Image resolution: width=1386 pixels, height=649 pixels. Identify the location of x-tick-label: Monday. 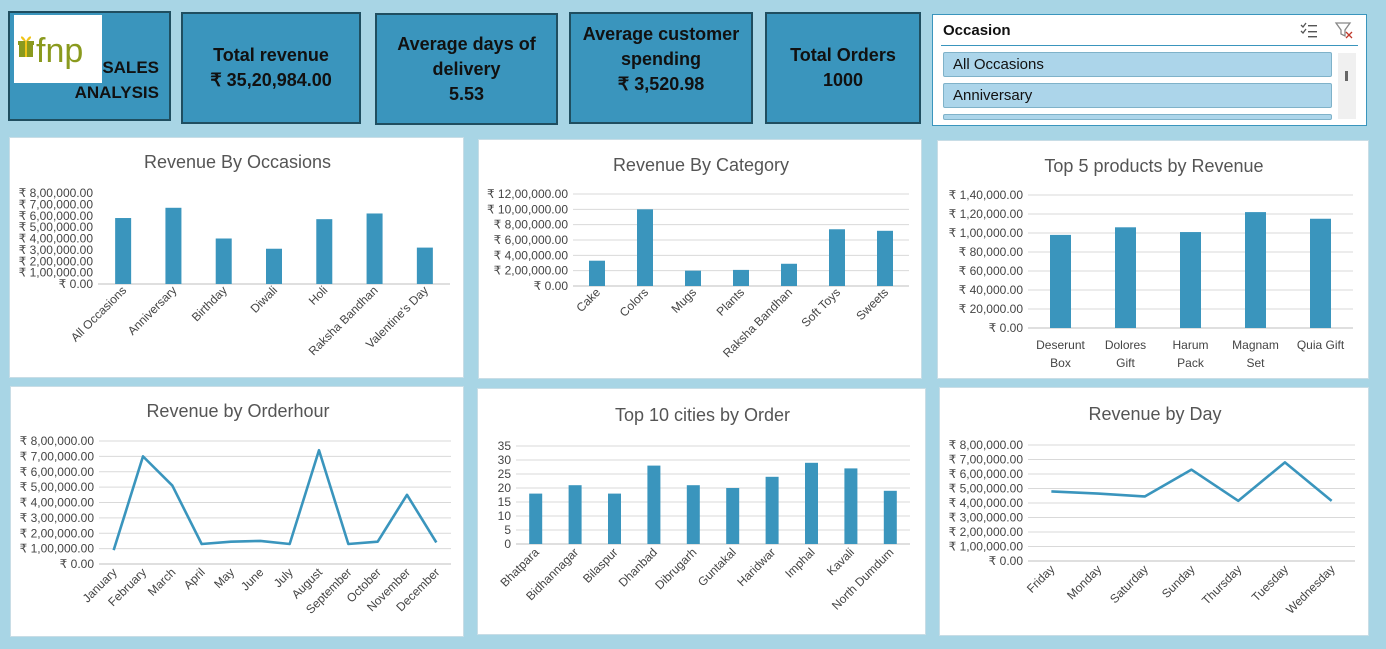
(1084, 582).